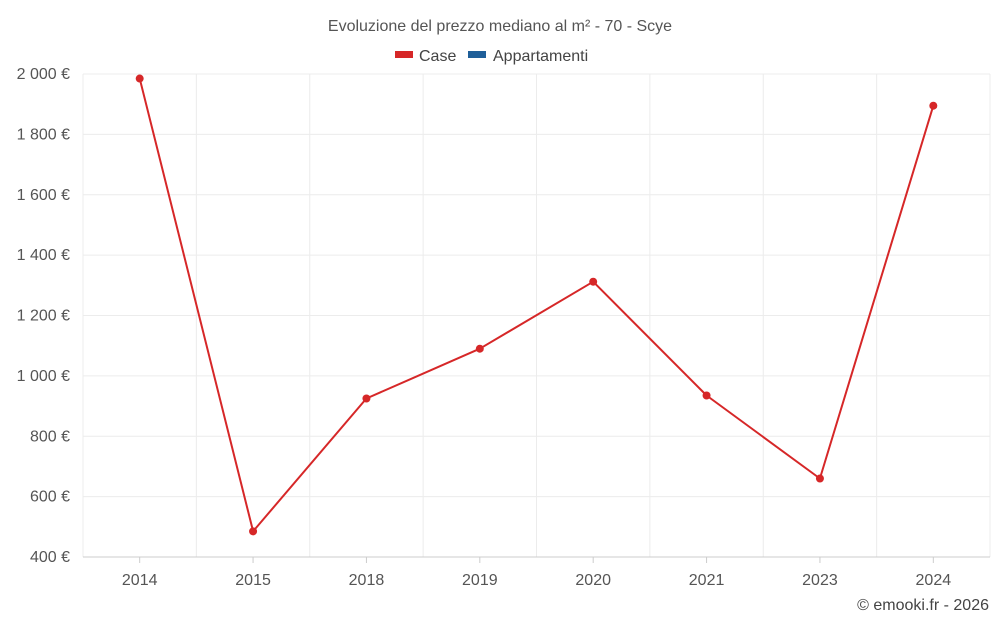 The image size is (1000, 630). What do you see at coordinates (253, 580) in the screenshot?
I see `x-tick-label: 2015` at bounding box center [253, 580].